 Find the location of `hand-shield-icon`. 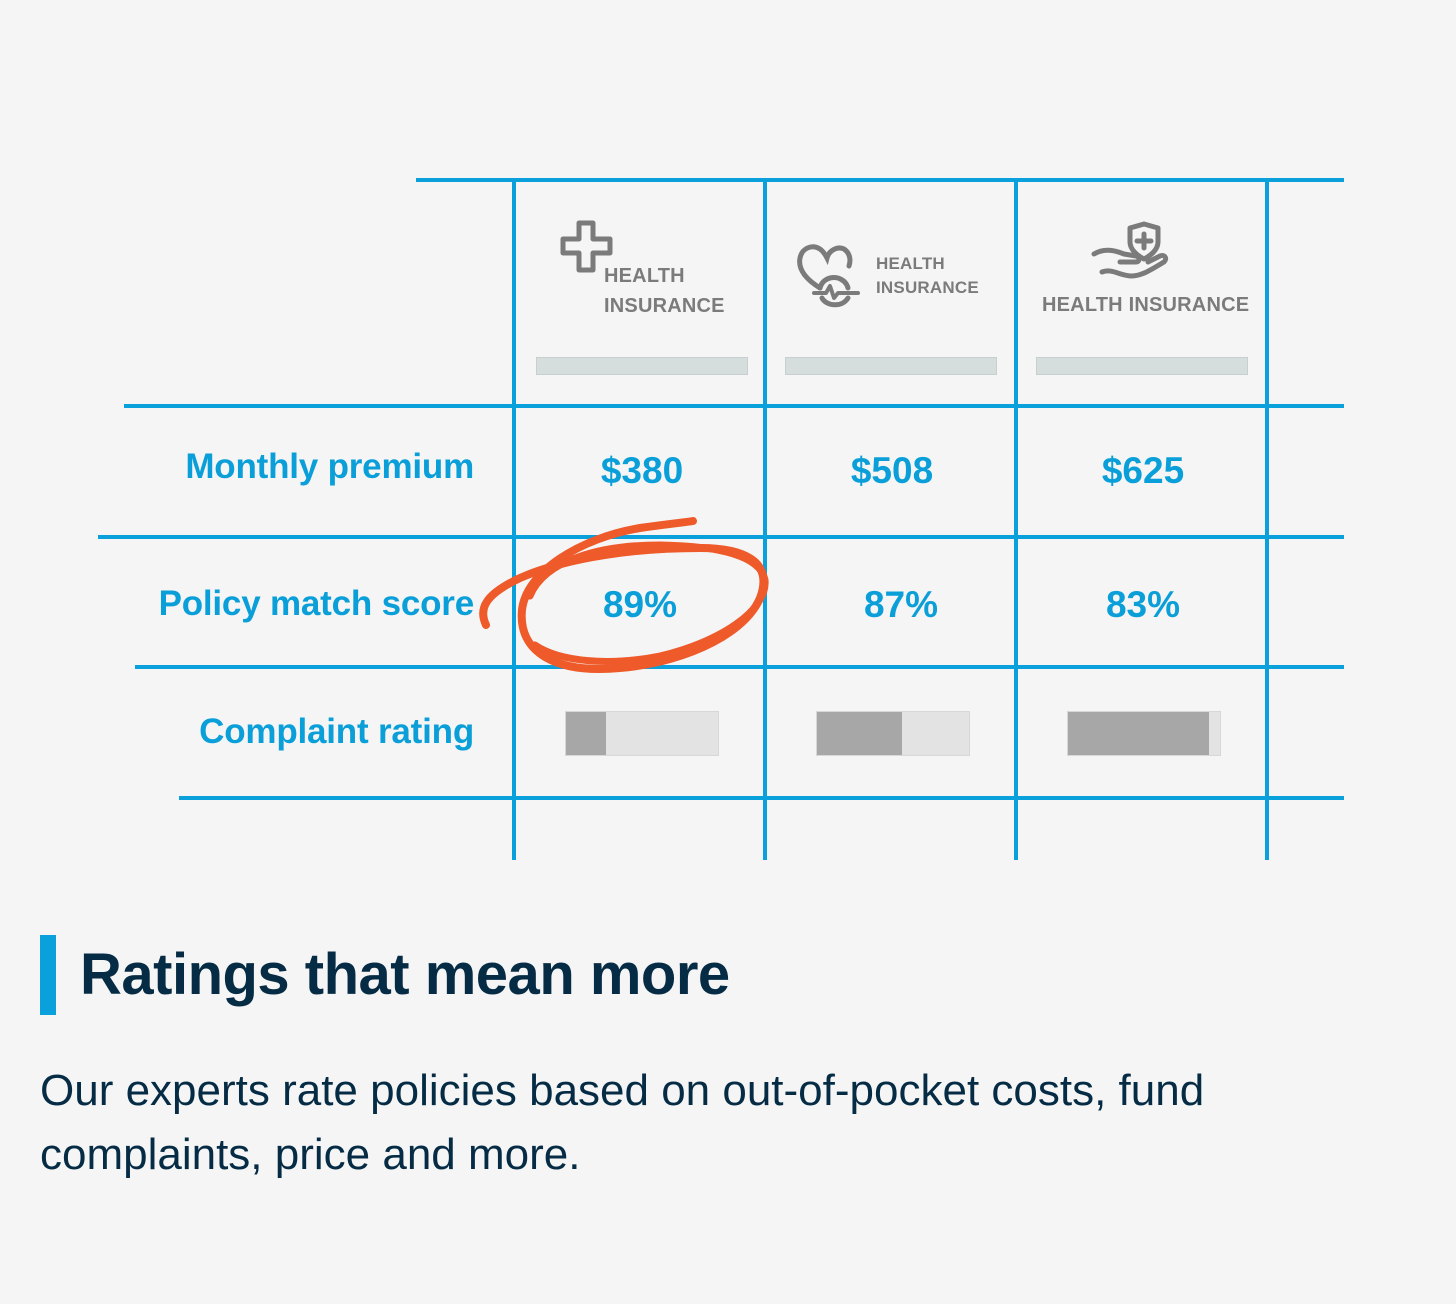

hand-shield-icon is located at coordinates (1130, 250).